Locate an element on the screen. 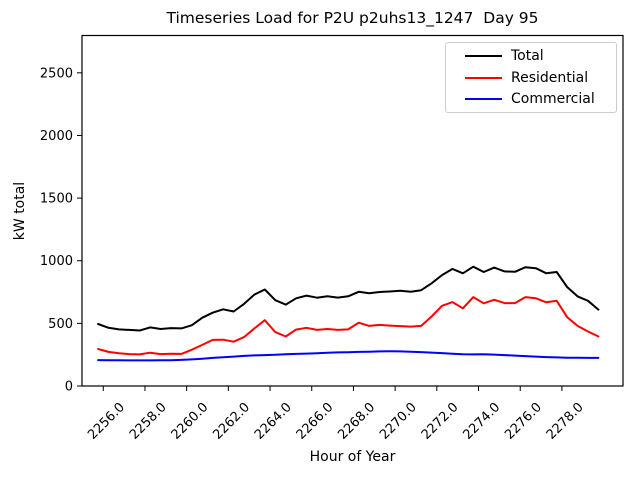 This screenshot has height=480, width=640. x-tick-label: 2266.0 is located at coordinates (315, 421).